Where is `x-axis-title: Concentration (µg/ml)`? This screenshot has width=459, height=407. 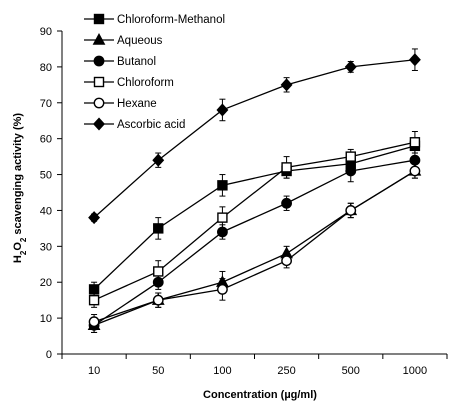
x-axis-title: Concentration (µg/ml) is located at coordinates (260, 395).